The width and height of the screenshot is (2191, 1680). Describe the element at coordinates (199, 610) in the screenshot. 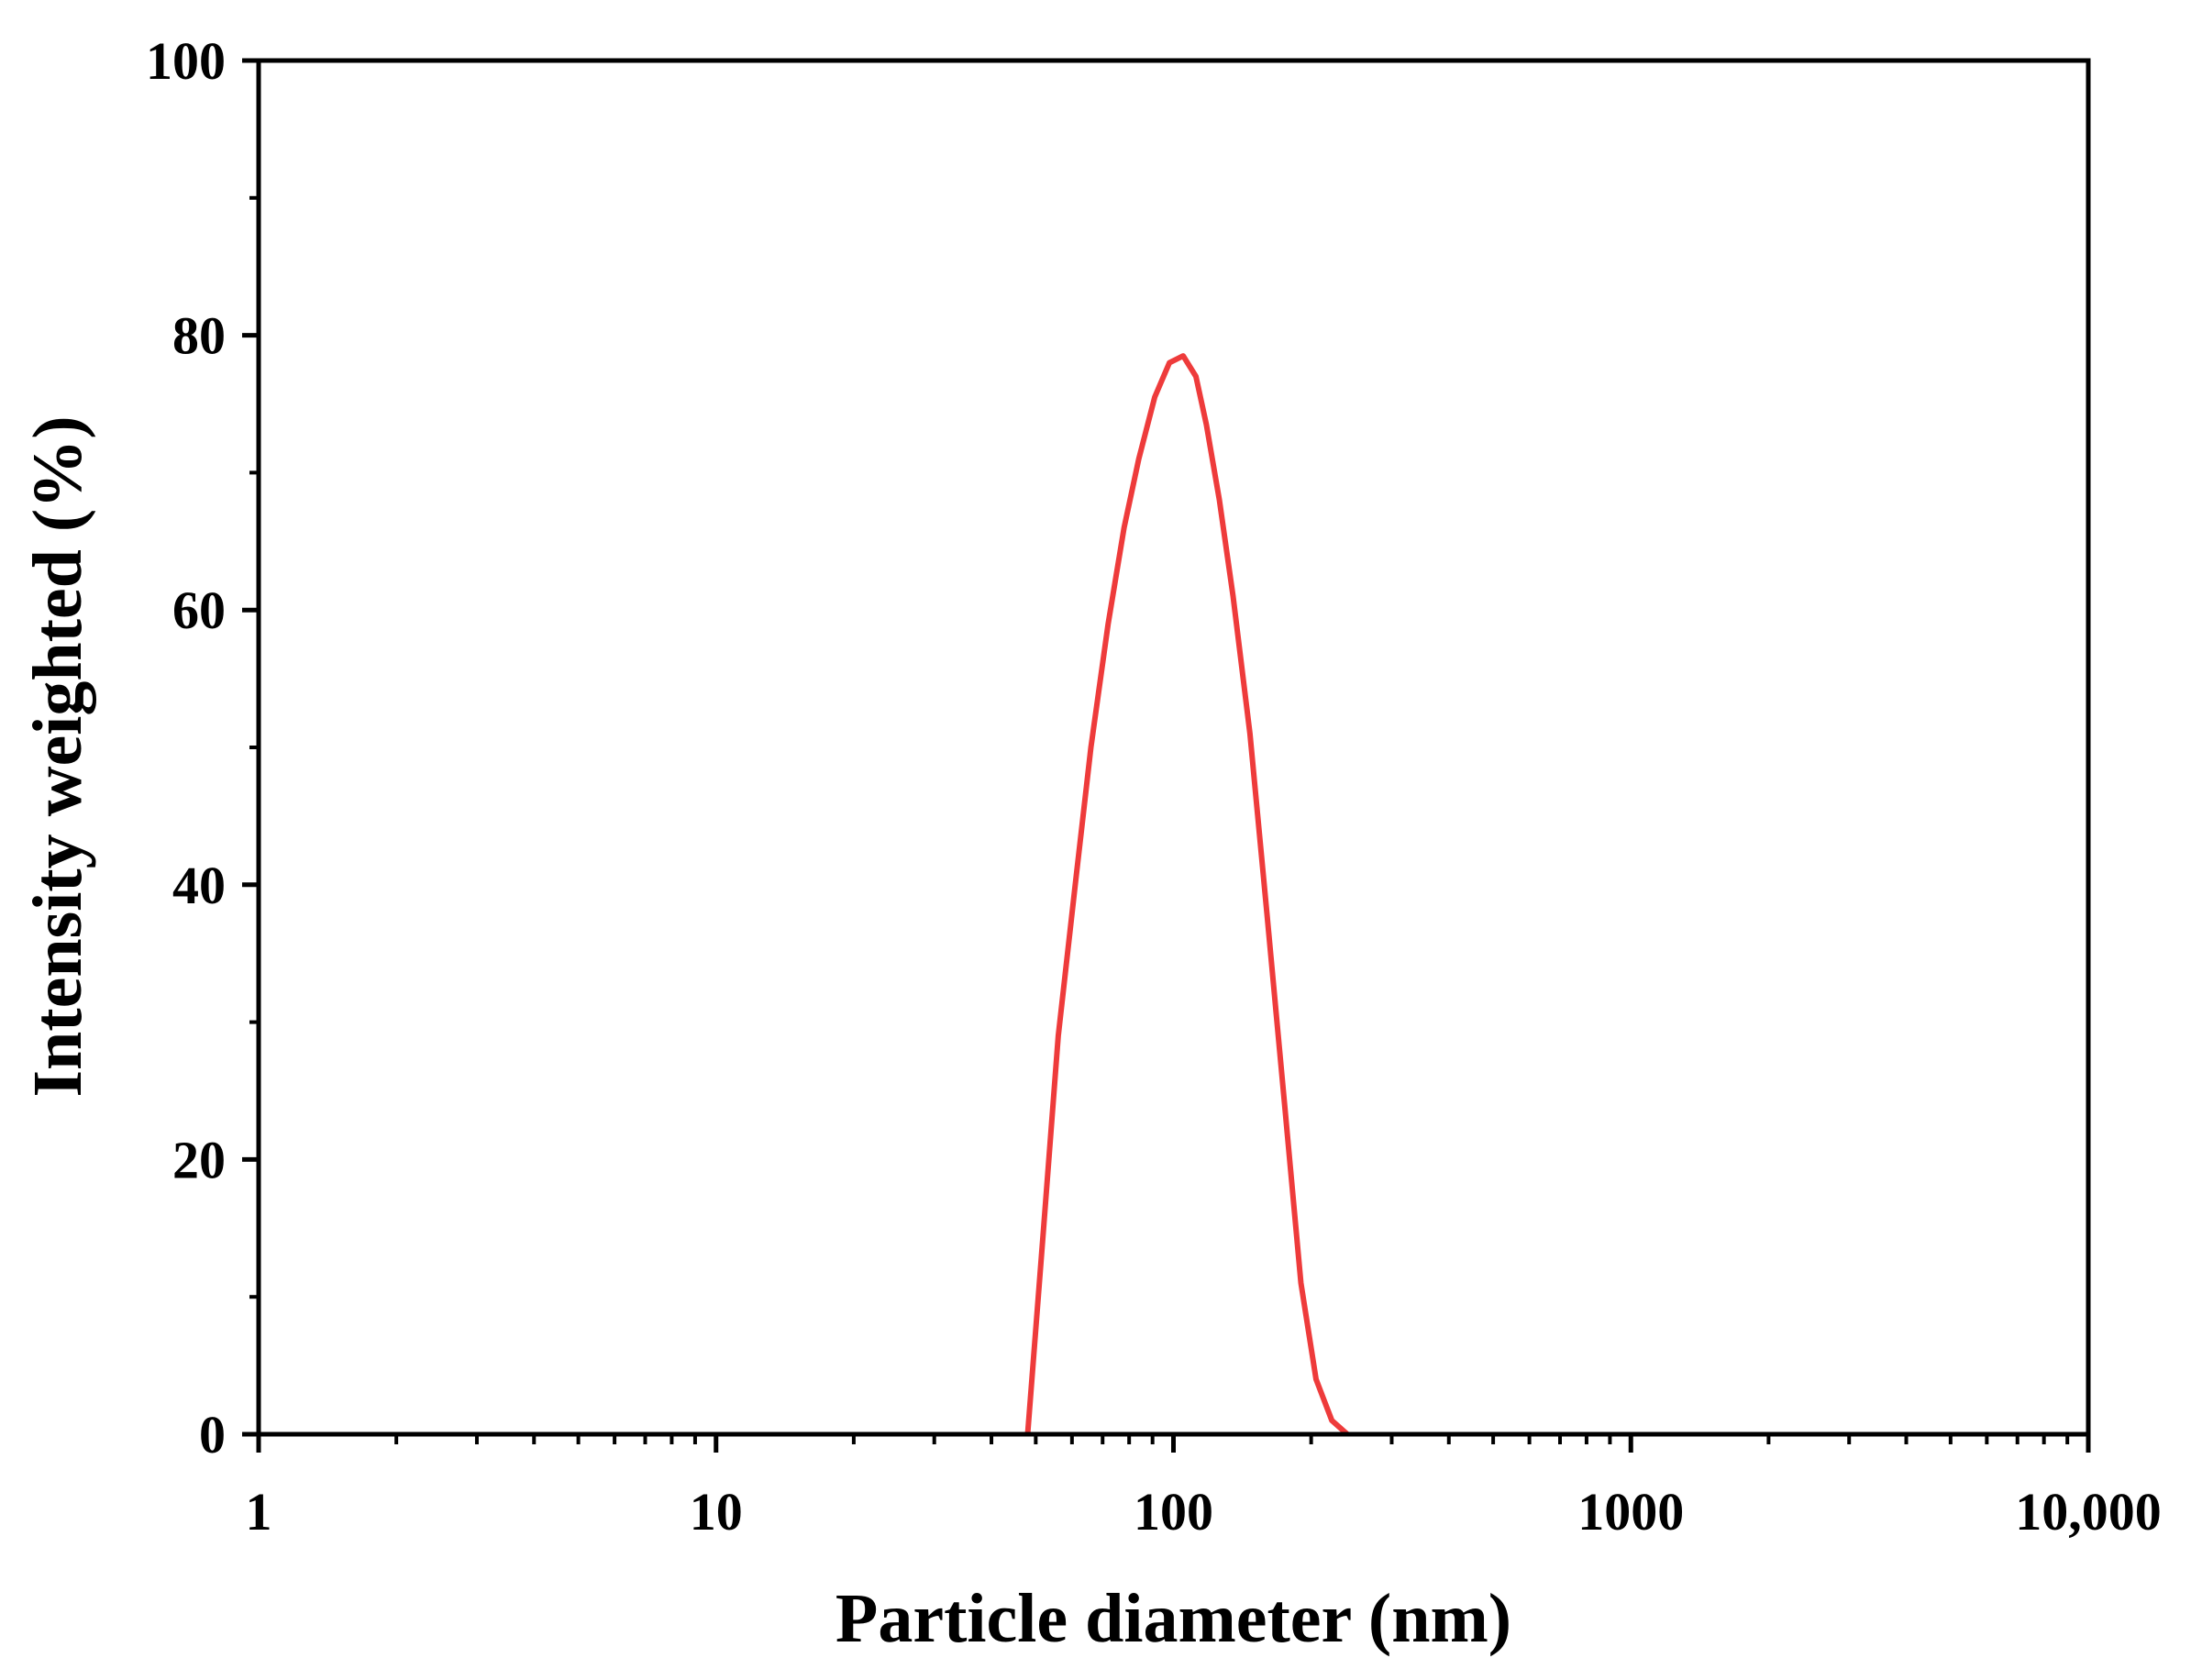

I see `y-tick-label: 60` at that location.